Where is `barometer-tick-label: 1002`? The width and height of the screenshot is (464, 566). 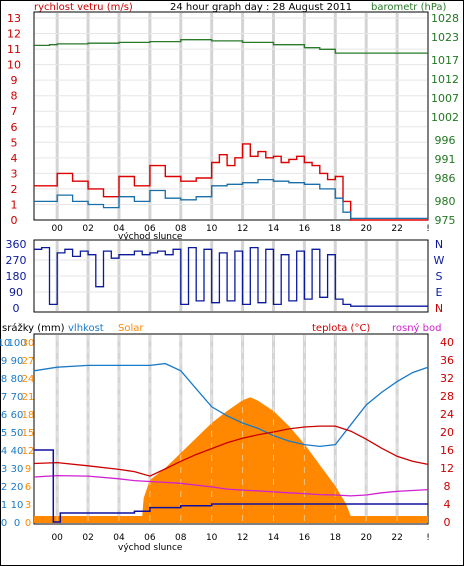
barometer-tick-label: 1002 is located at coordinates (445, 117).